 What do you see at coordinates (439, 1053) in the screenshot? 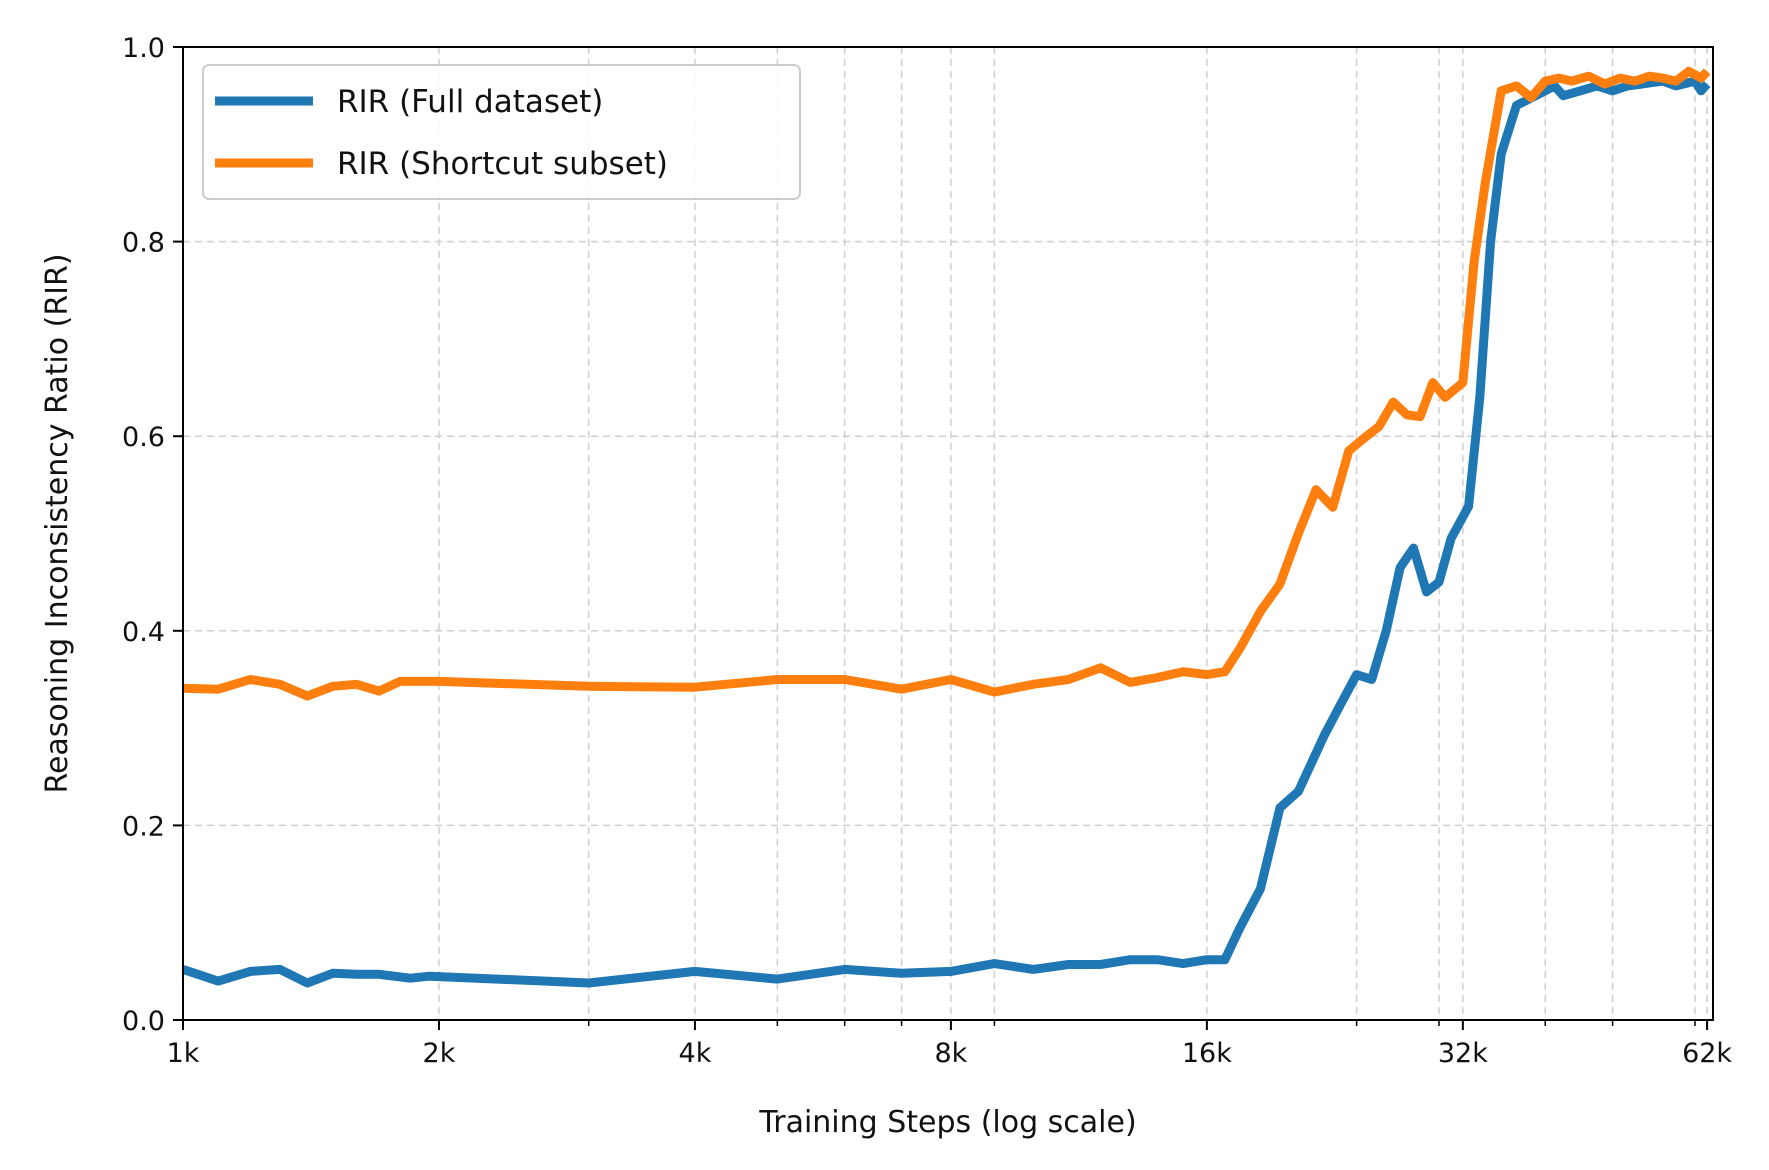
I see `x-tick-label: 2k` at bounding box center [439, 1053].